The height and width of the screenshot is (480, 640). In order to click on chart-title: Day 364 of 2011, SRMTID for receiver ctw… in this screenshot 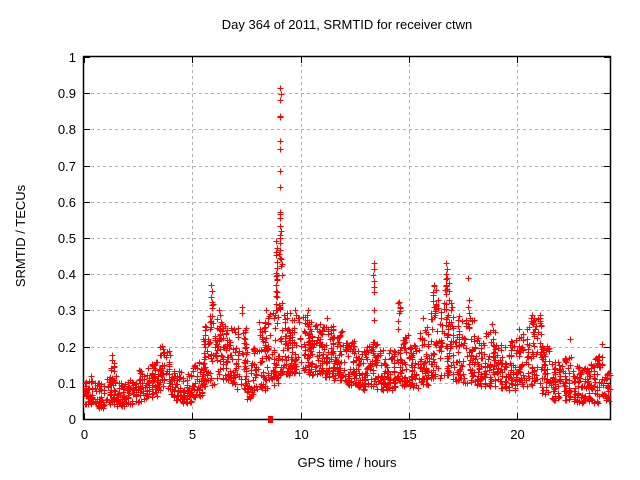, I will do `click(347, 24)`.